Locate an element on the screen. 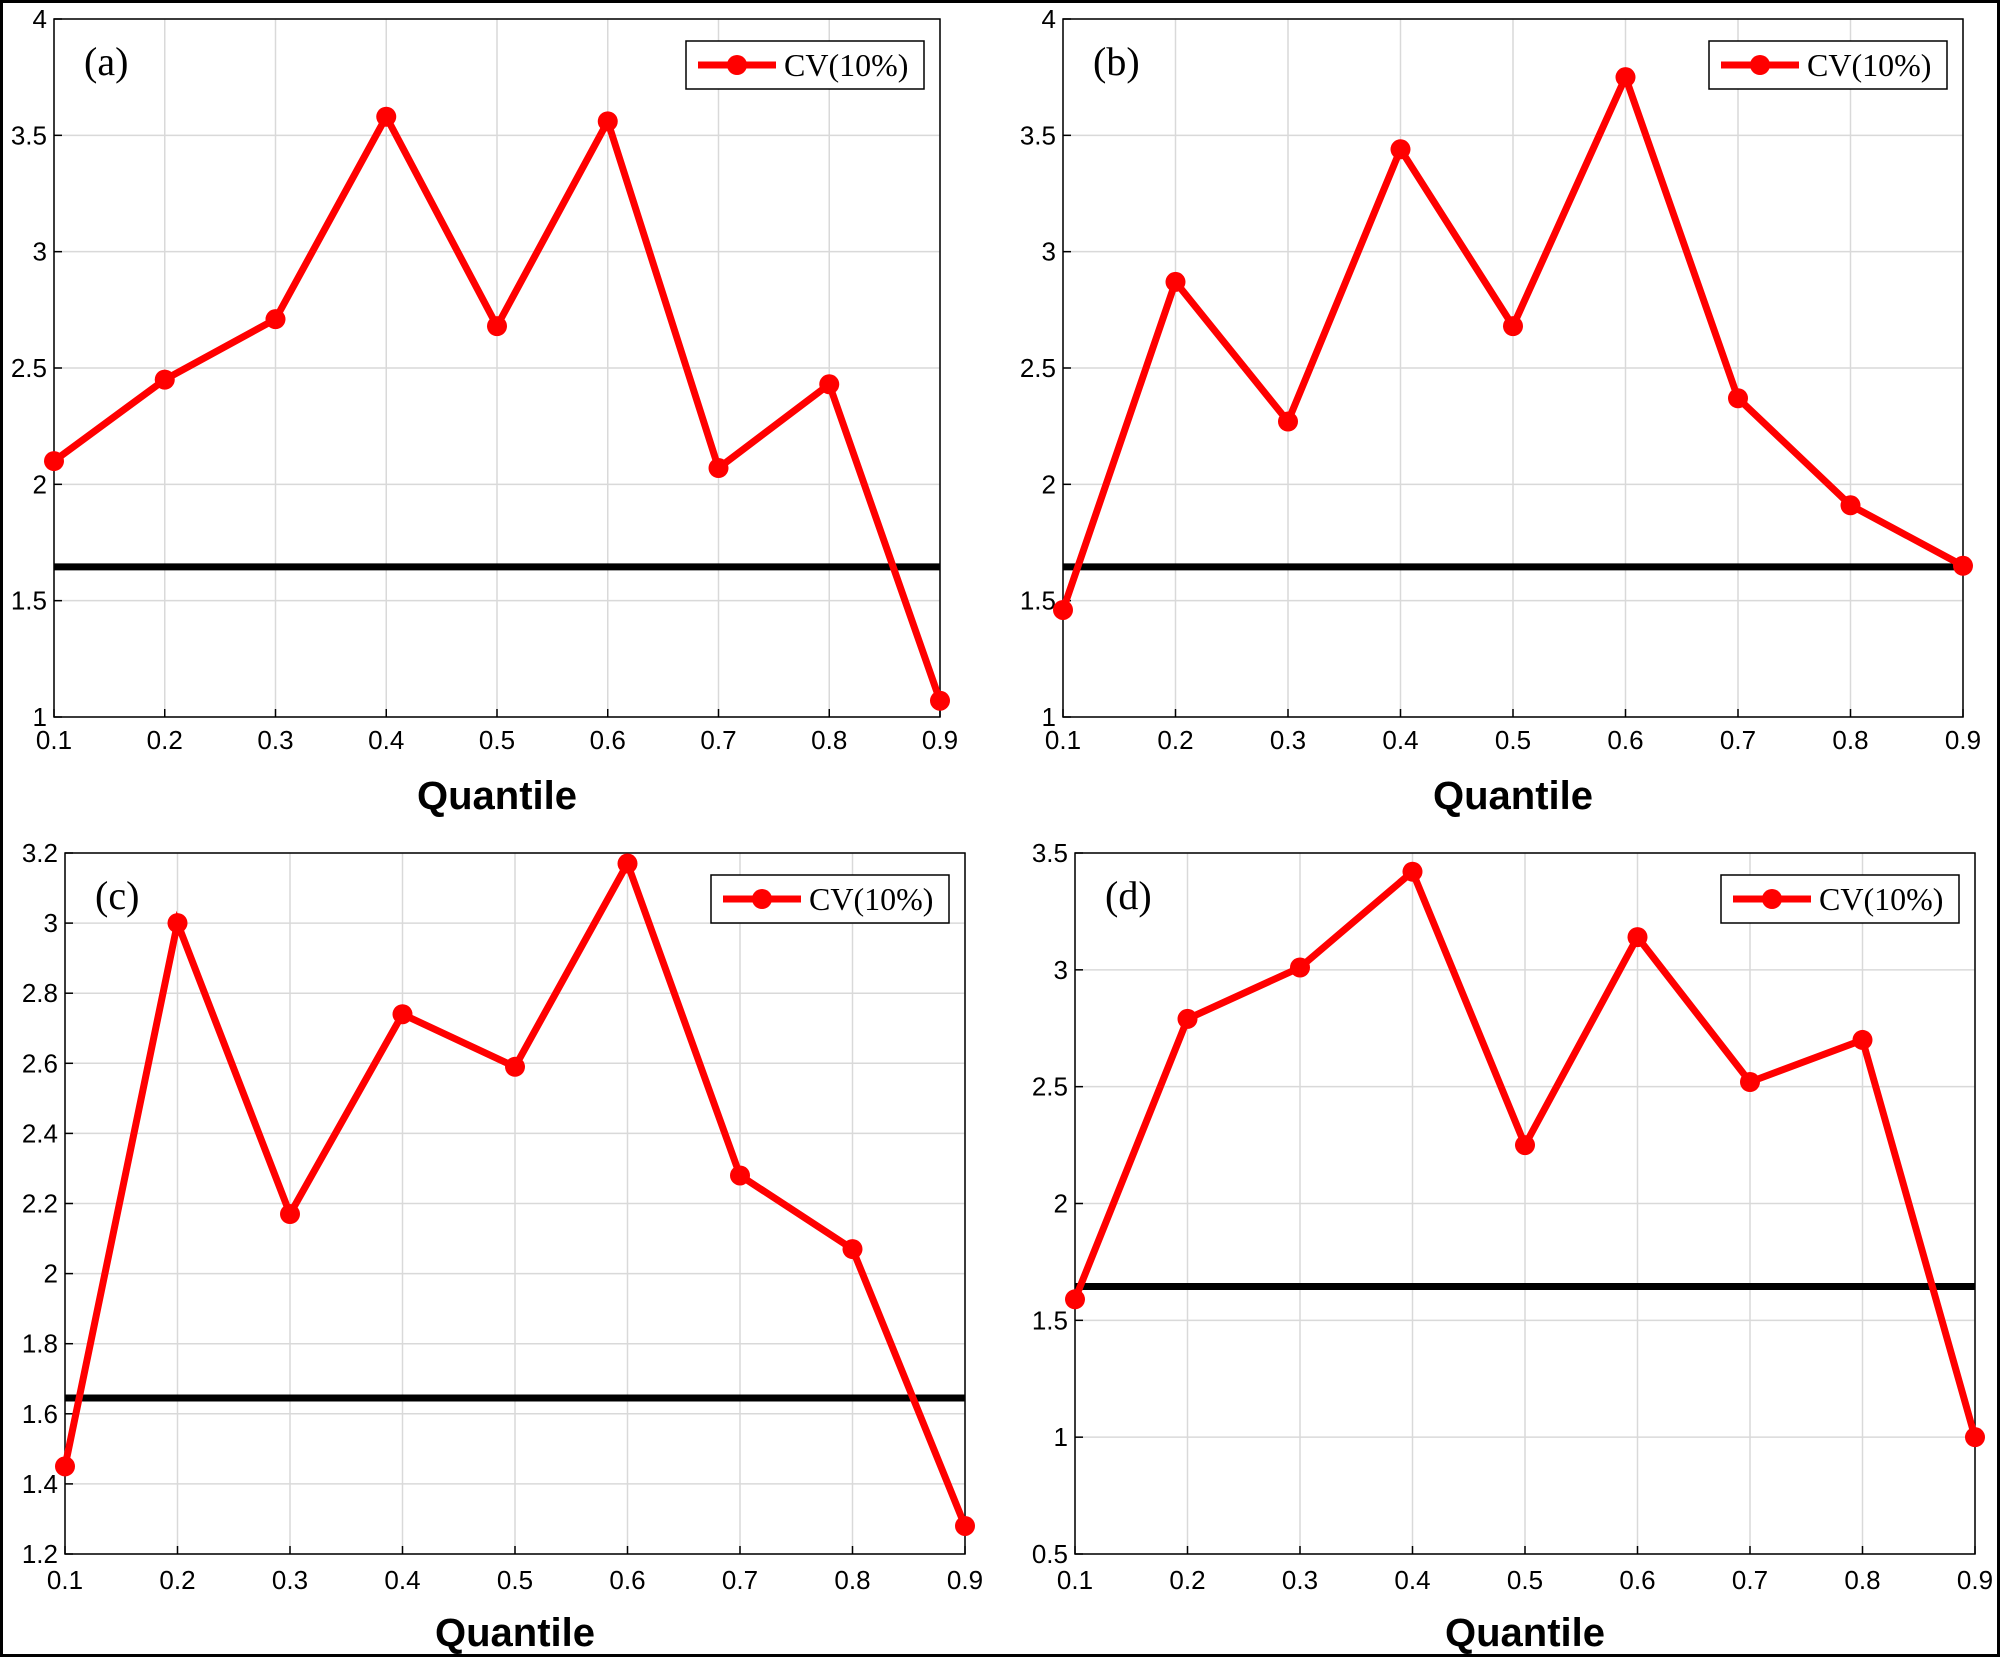 The width and height of the screenshot is (2000, 1657). y-tick-label: 4 is located at coordinates (40, 19).